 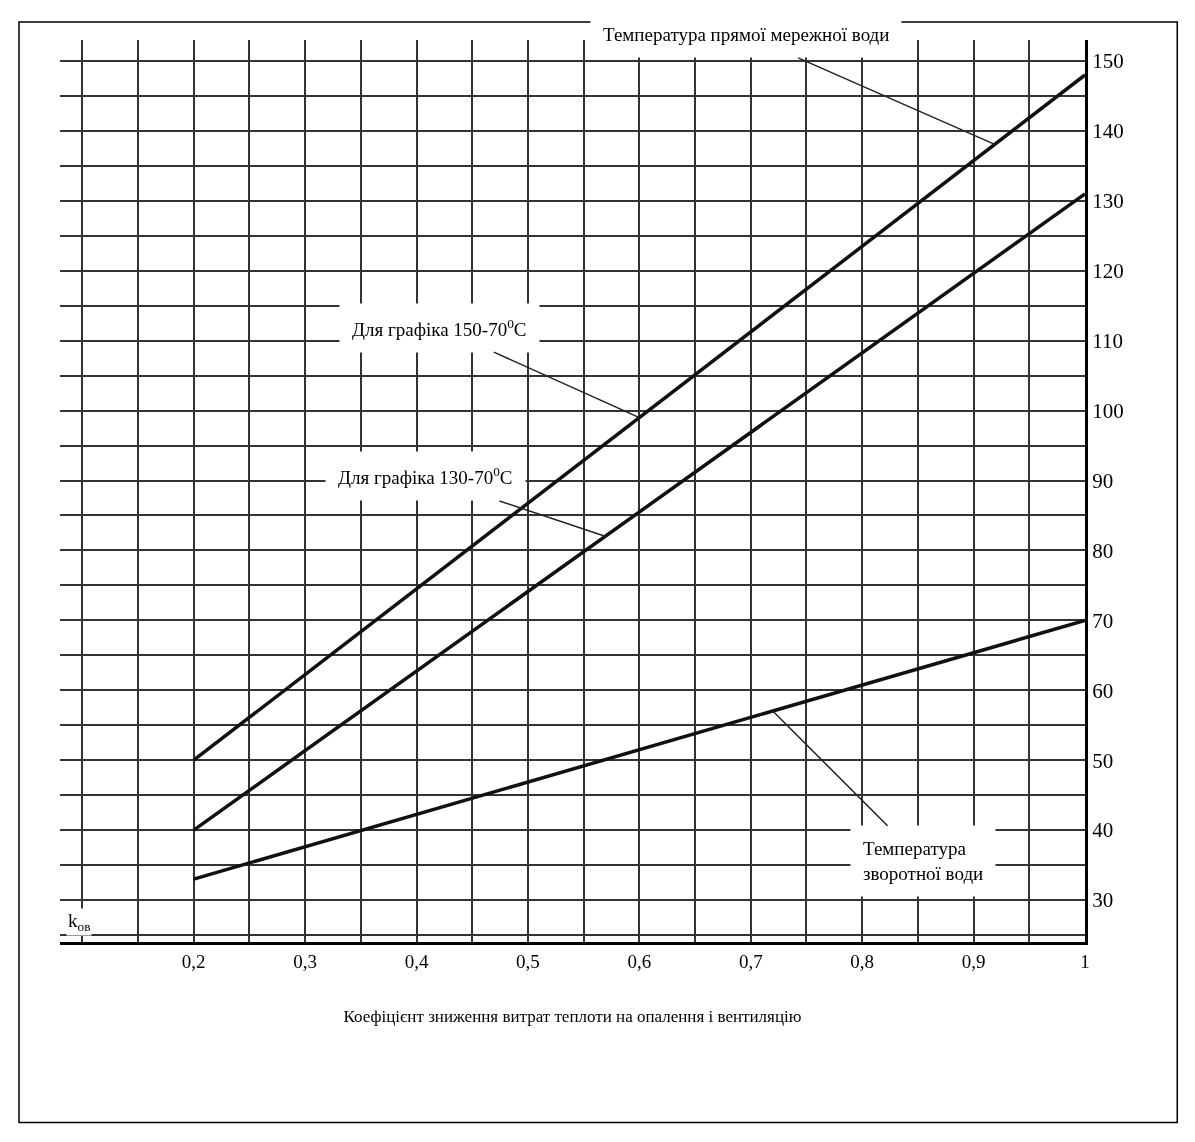 What do you see at coordinates (416, 961) in the screenshot?
I see `x-tick-label: 0,4` at bounding box center [416, 961].